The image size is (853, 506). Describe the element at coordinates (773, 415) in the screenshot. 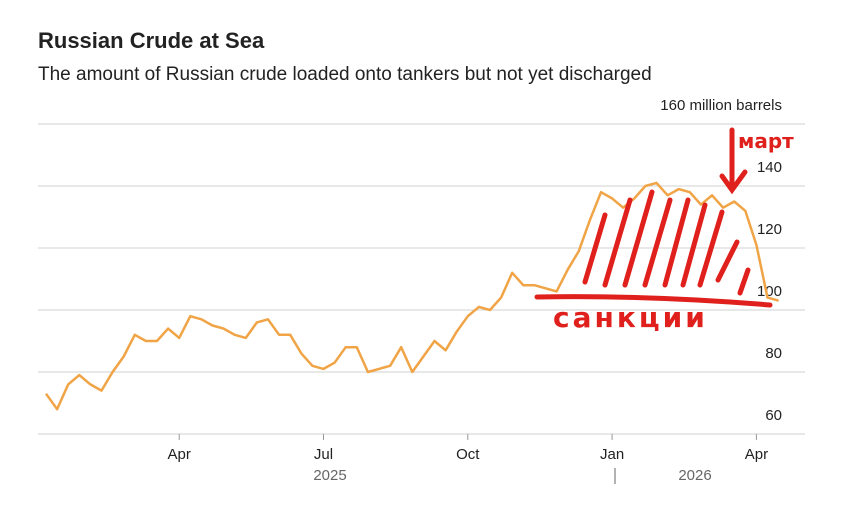

I see `y-tick-label: 60` at that location.